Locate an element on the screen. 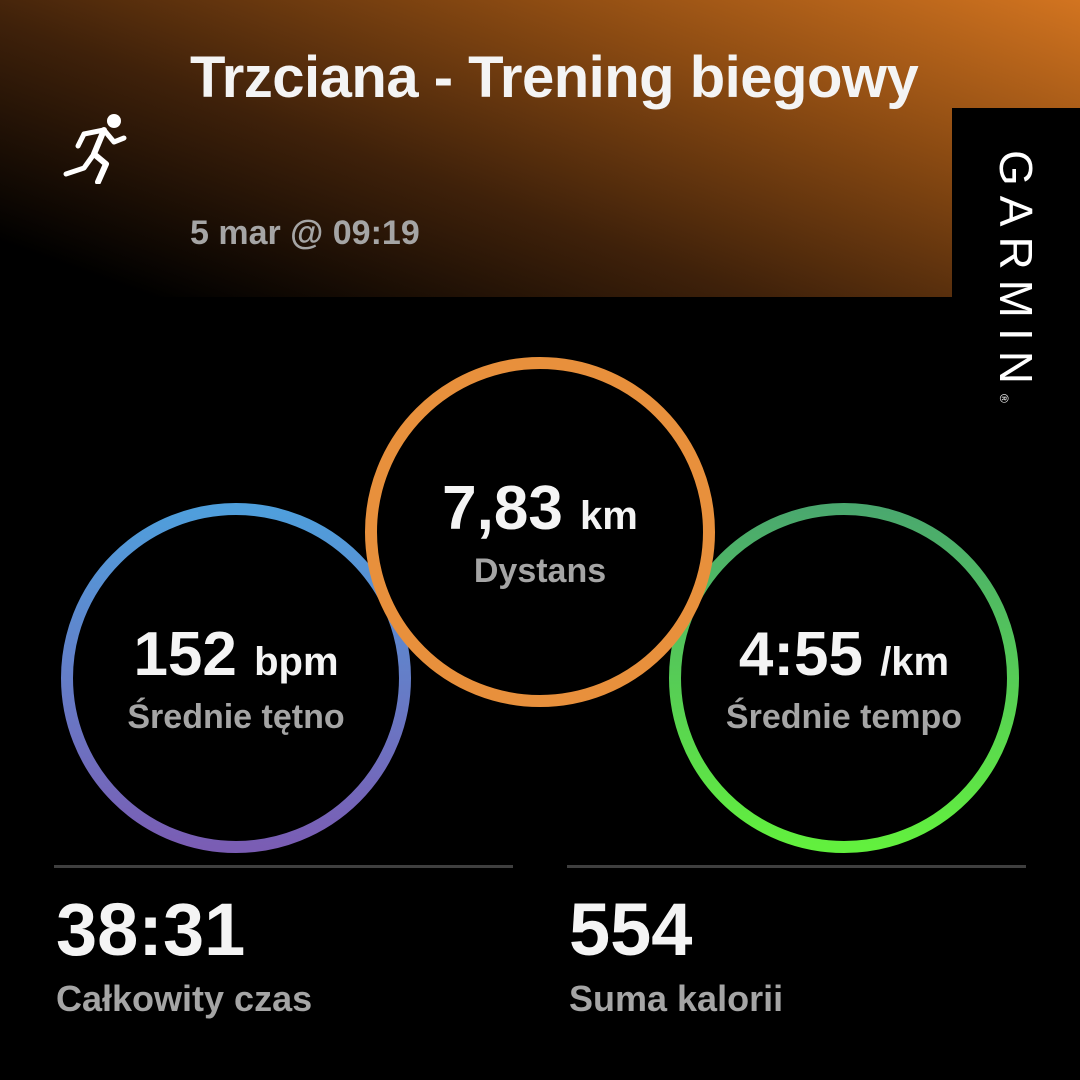 This screenshot has width=1080, height=1080. pace-metric: 4:55 /km Średnie tempo is located at coordinates (844, 678).